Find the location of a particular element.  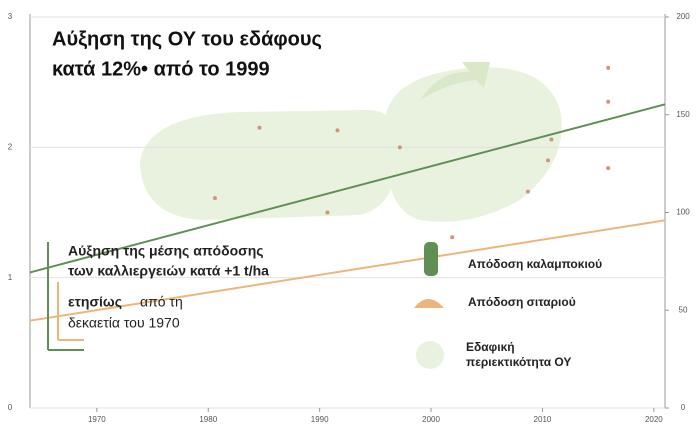

y-tick-label: 2 is located at coordinates (10, 146).